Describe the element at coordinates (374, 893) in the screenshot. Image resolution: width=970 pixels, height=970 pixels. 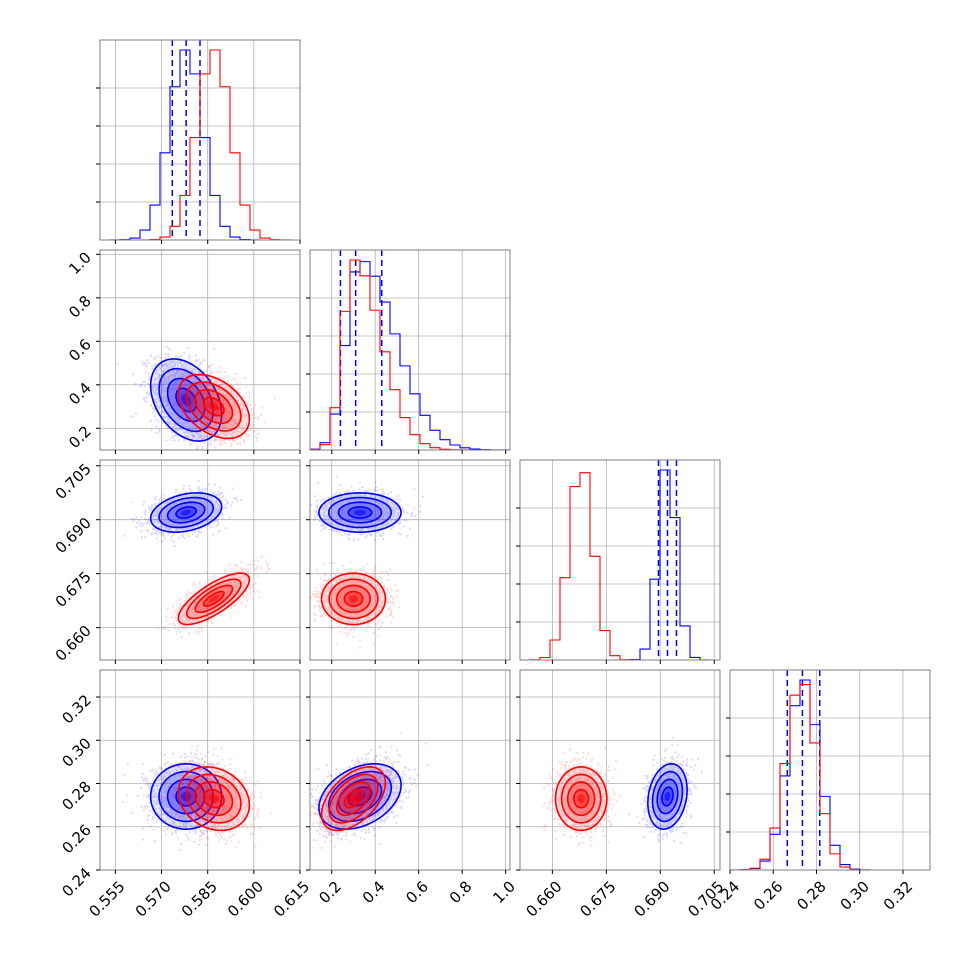
I see `x-tick-label: 0.4` at that location.